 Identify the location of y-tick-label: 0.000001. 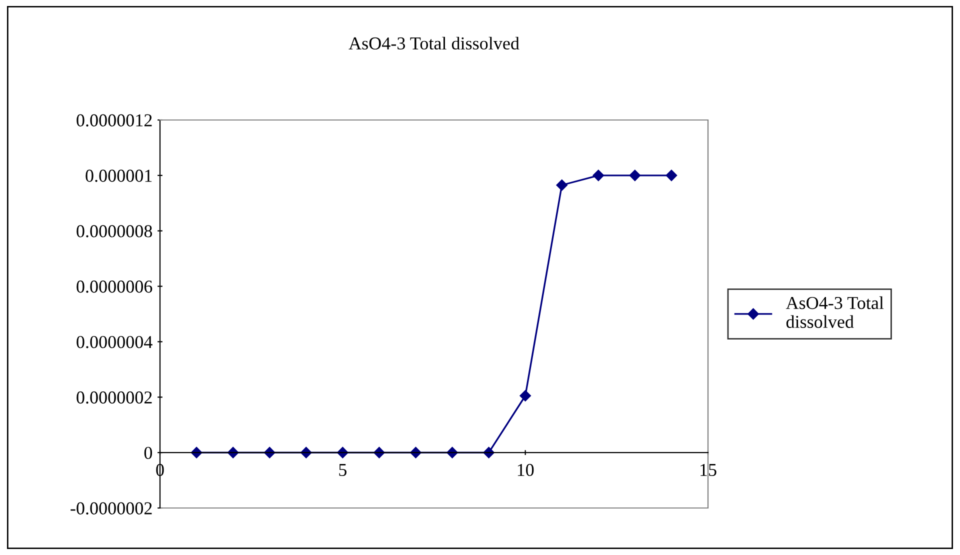
(119, 176).